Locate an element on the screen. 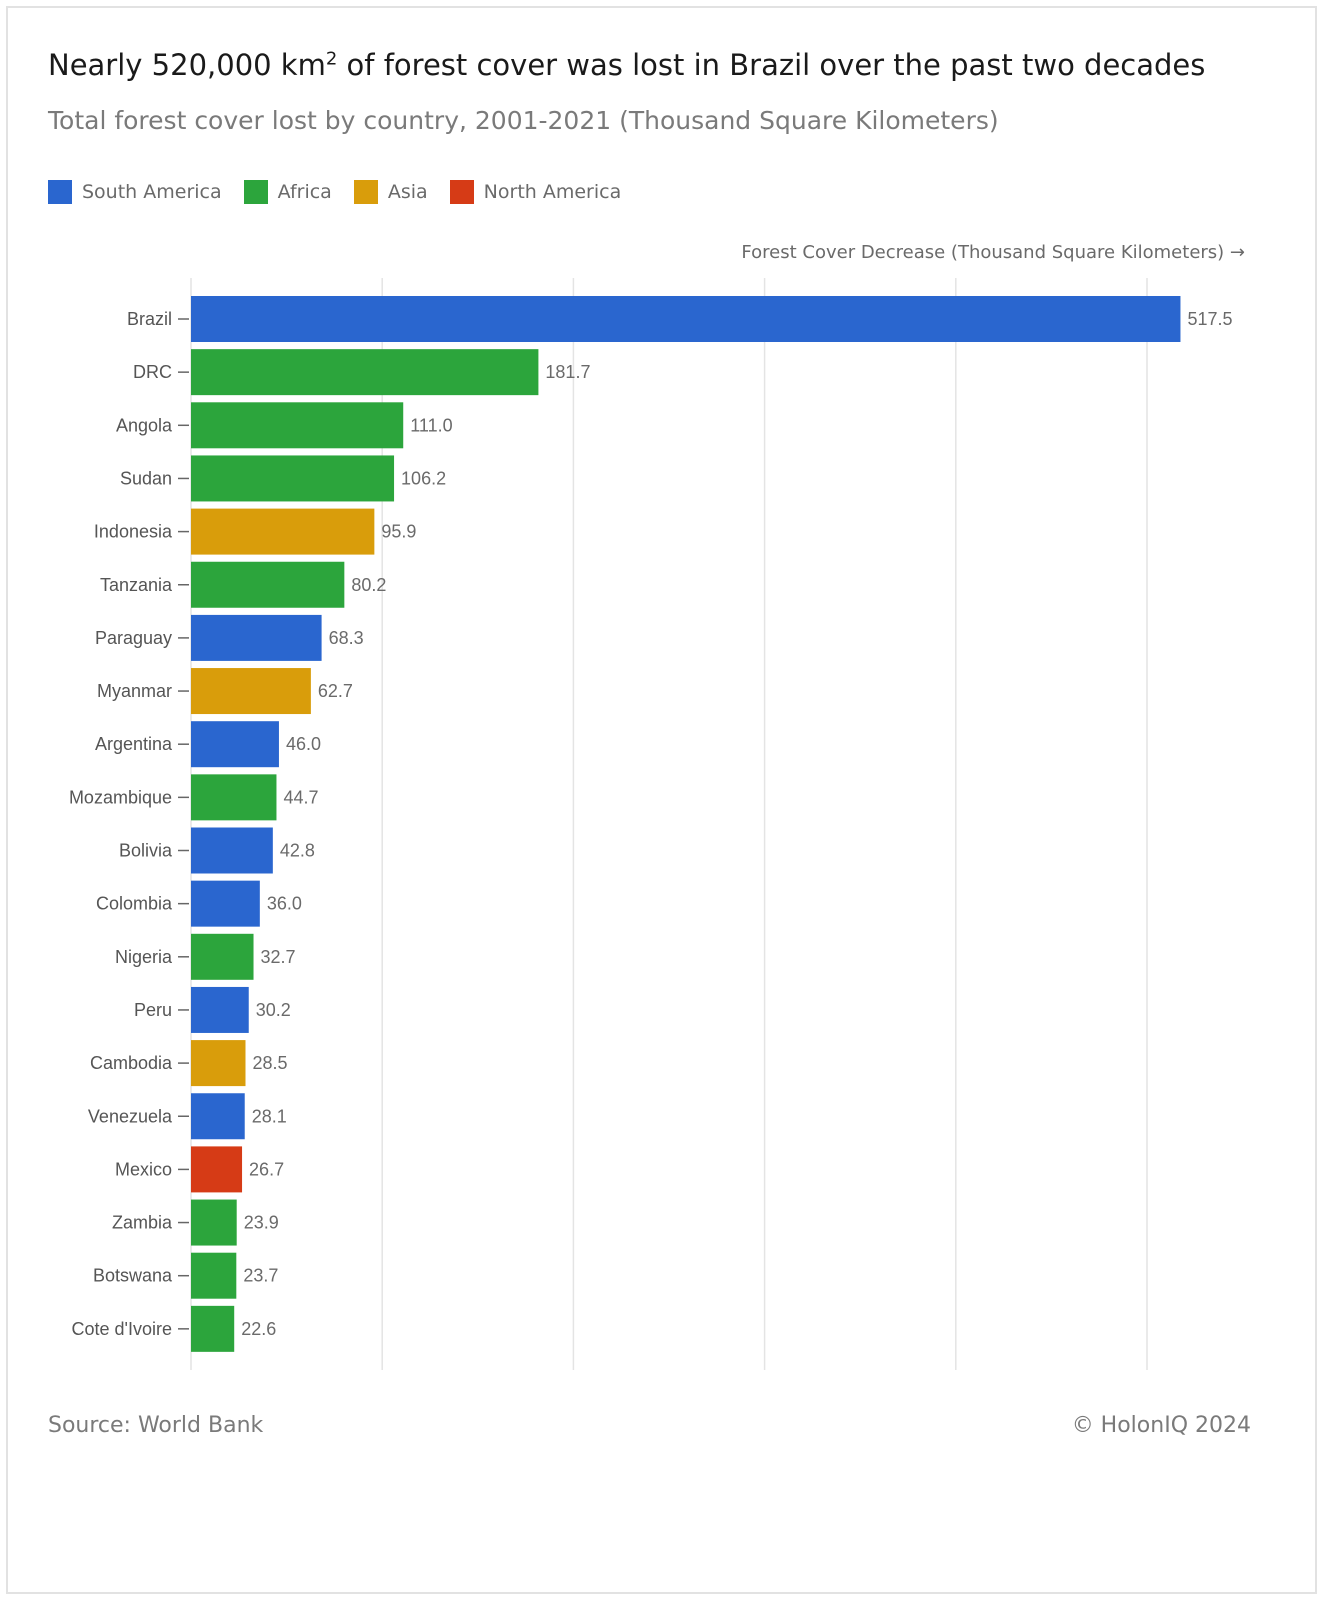  value-label-brazil: 517.5 is located at coordinates (1209, 319).